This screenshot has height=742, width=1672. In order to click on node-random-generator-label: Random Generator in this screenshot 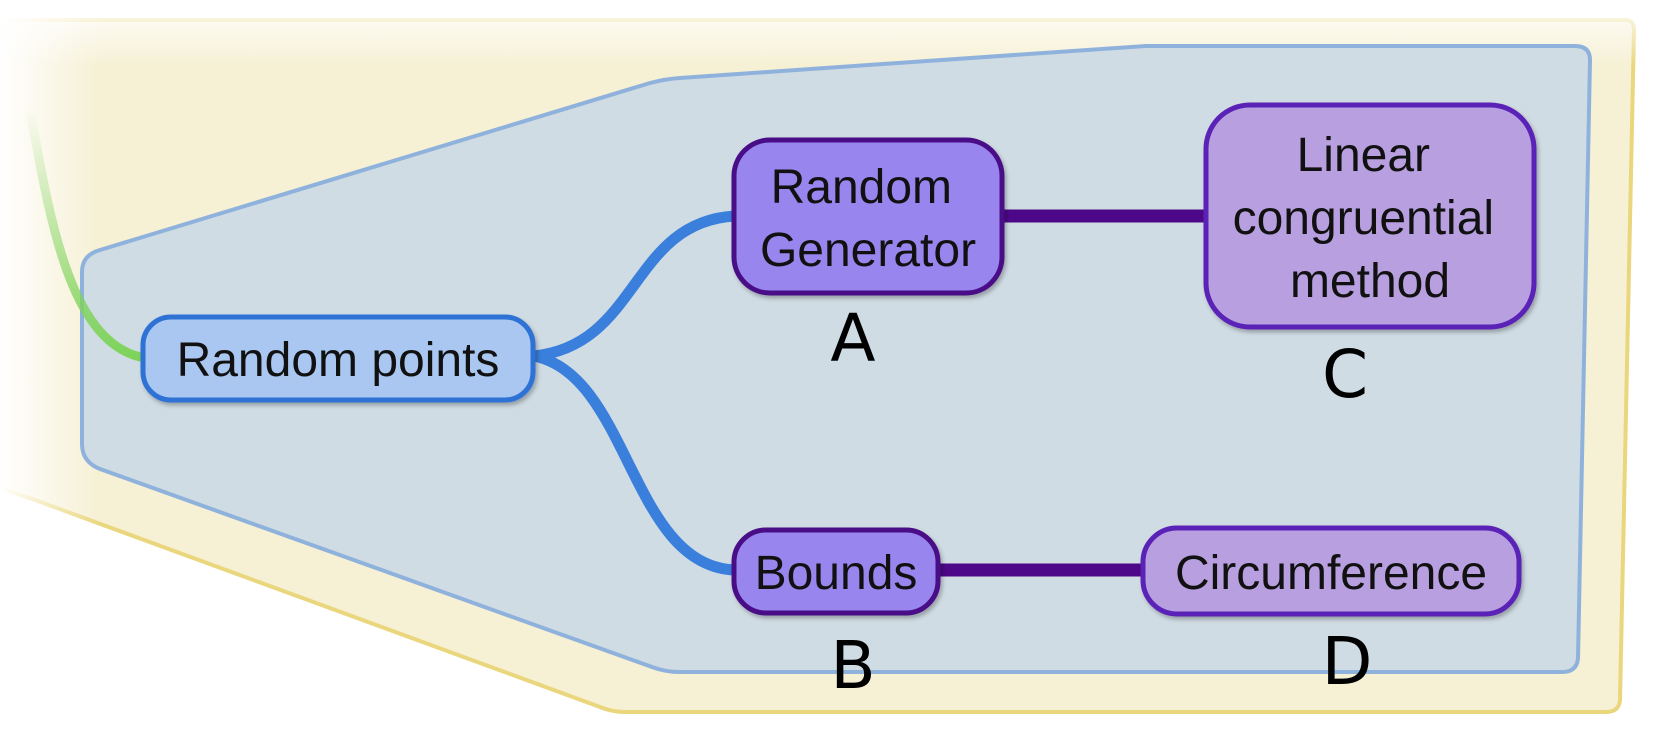, I will do `click(868, 219)`.